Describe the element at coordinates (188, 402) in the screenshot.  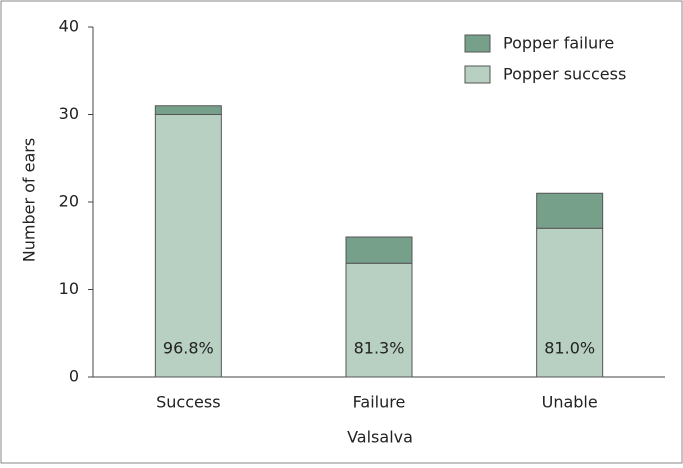
I see `x-tick-label: Success` at that location.